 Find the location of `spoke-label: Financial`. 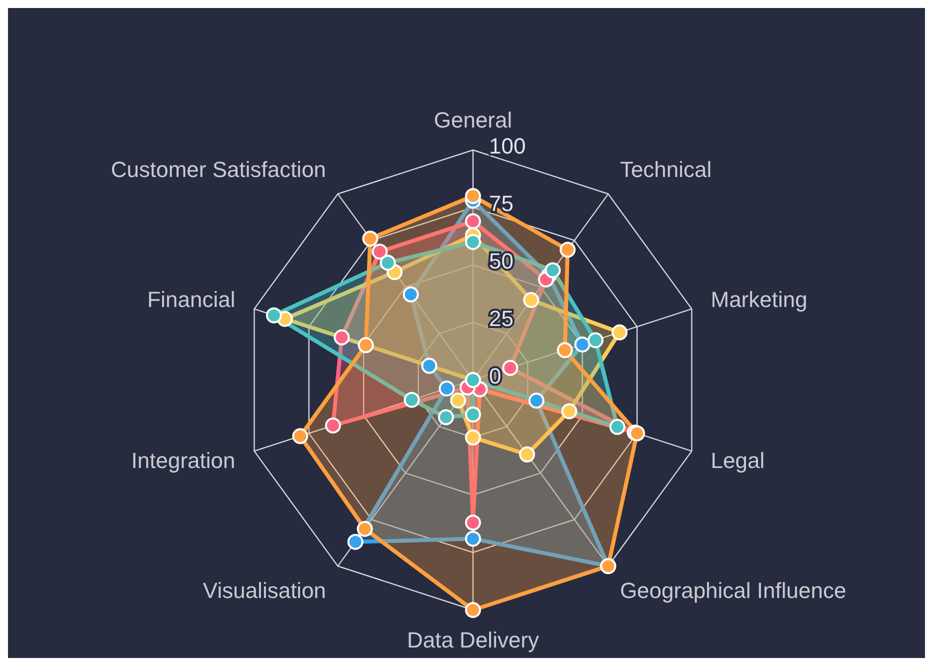

spoke-label: Financial is located at coordinates (191, 299).